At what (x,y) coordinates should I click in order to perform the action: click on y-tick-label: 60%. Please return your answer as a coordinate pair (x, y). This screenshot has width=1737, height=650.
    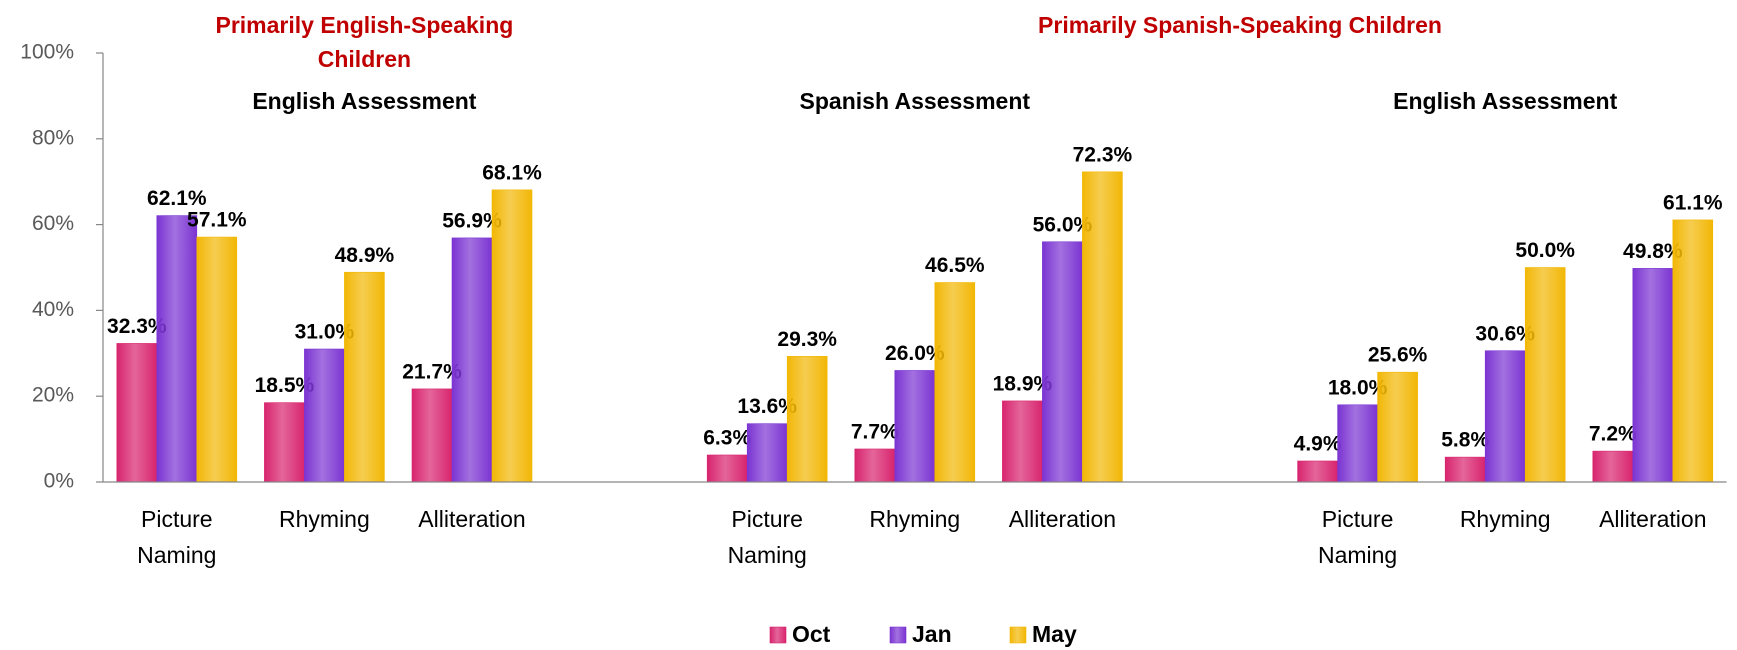
    Looking at the image, I should click on (53, 223).